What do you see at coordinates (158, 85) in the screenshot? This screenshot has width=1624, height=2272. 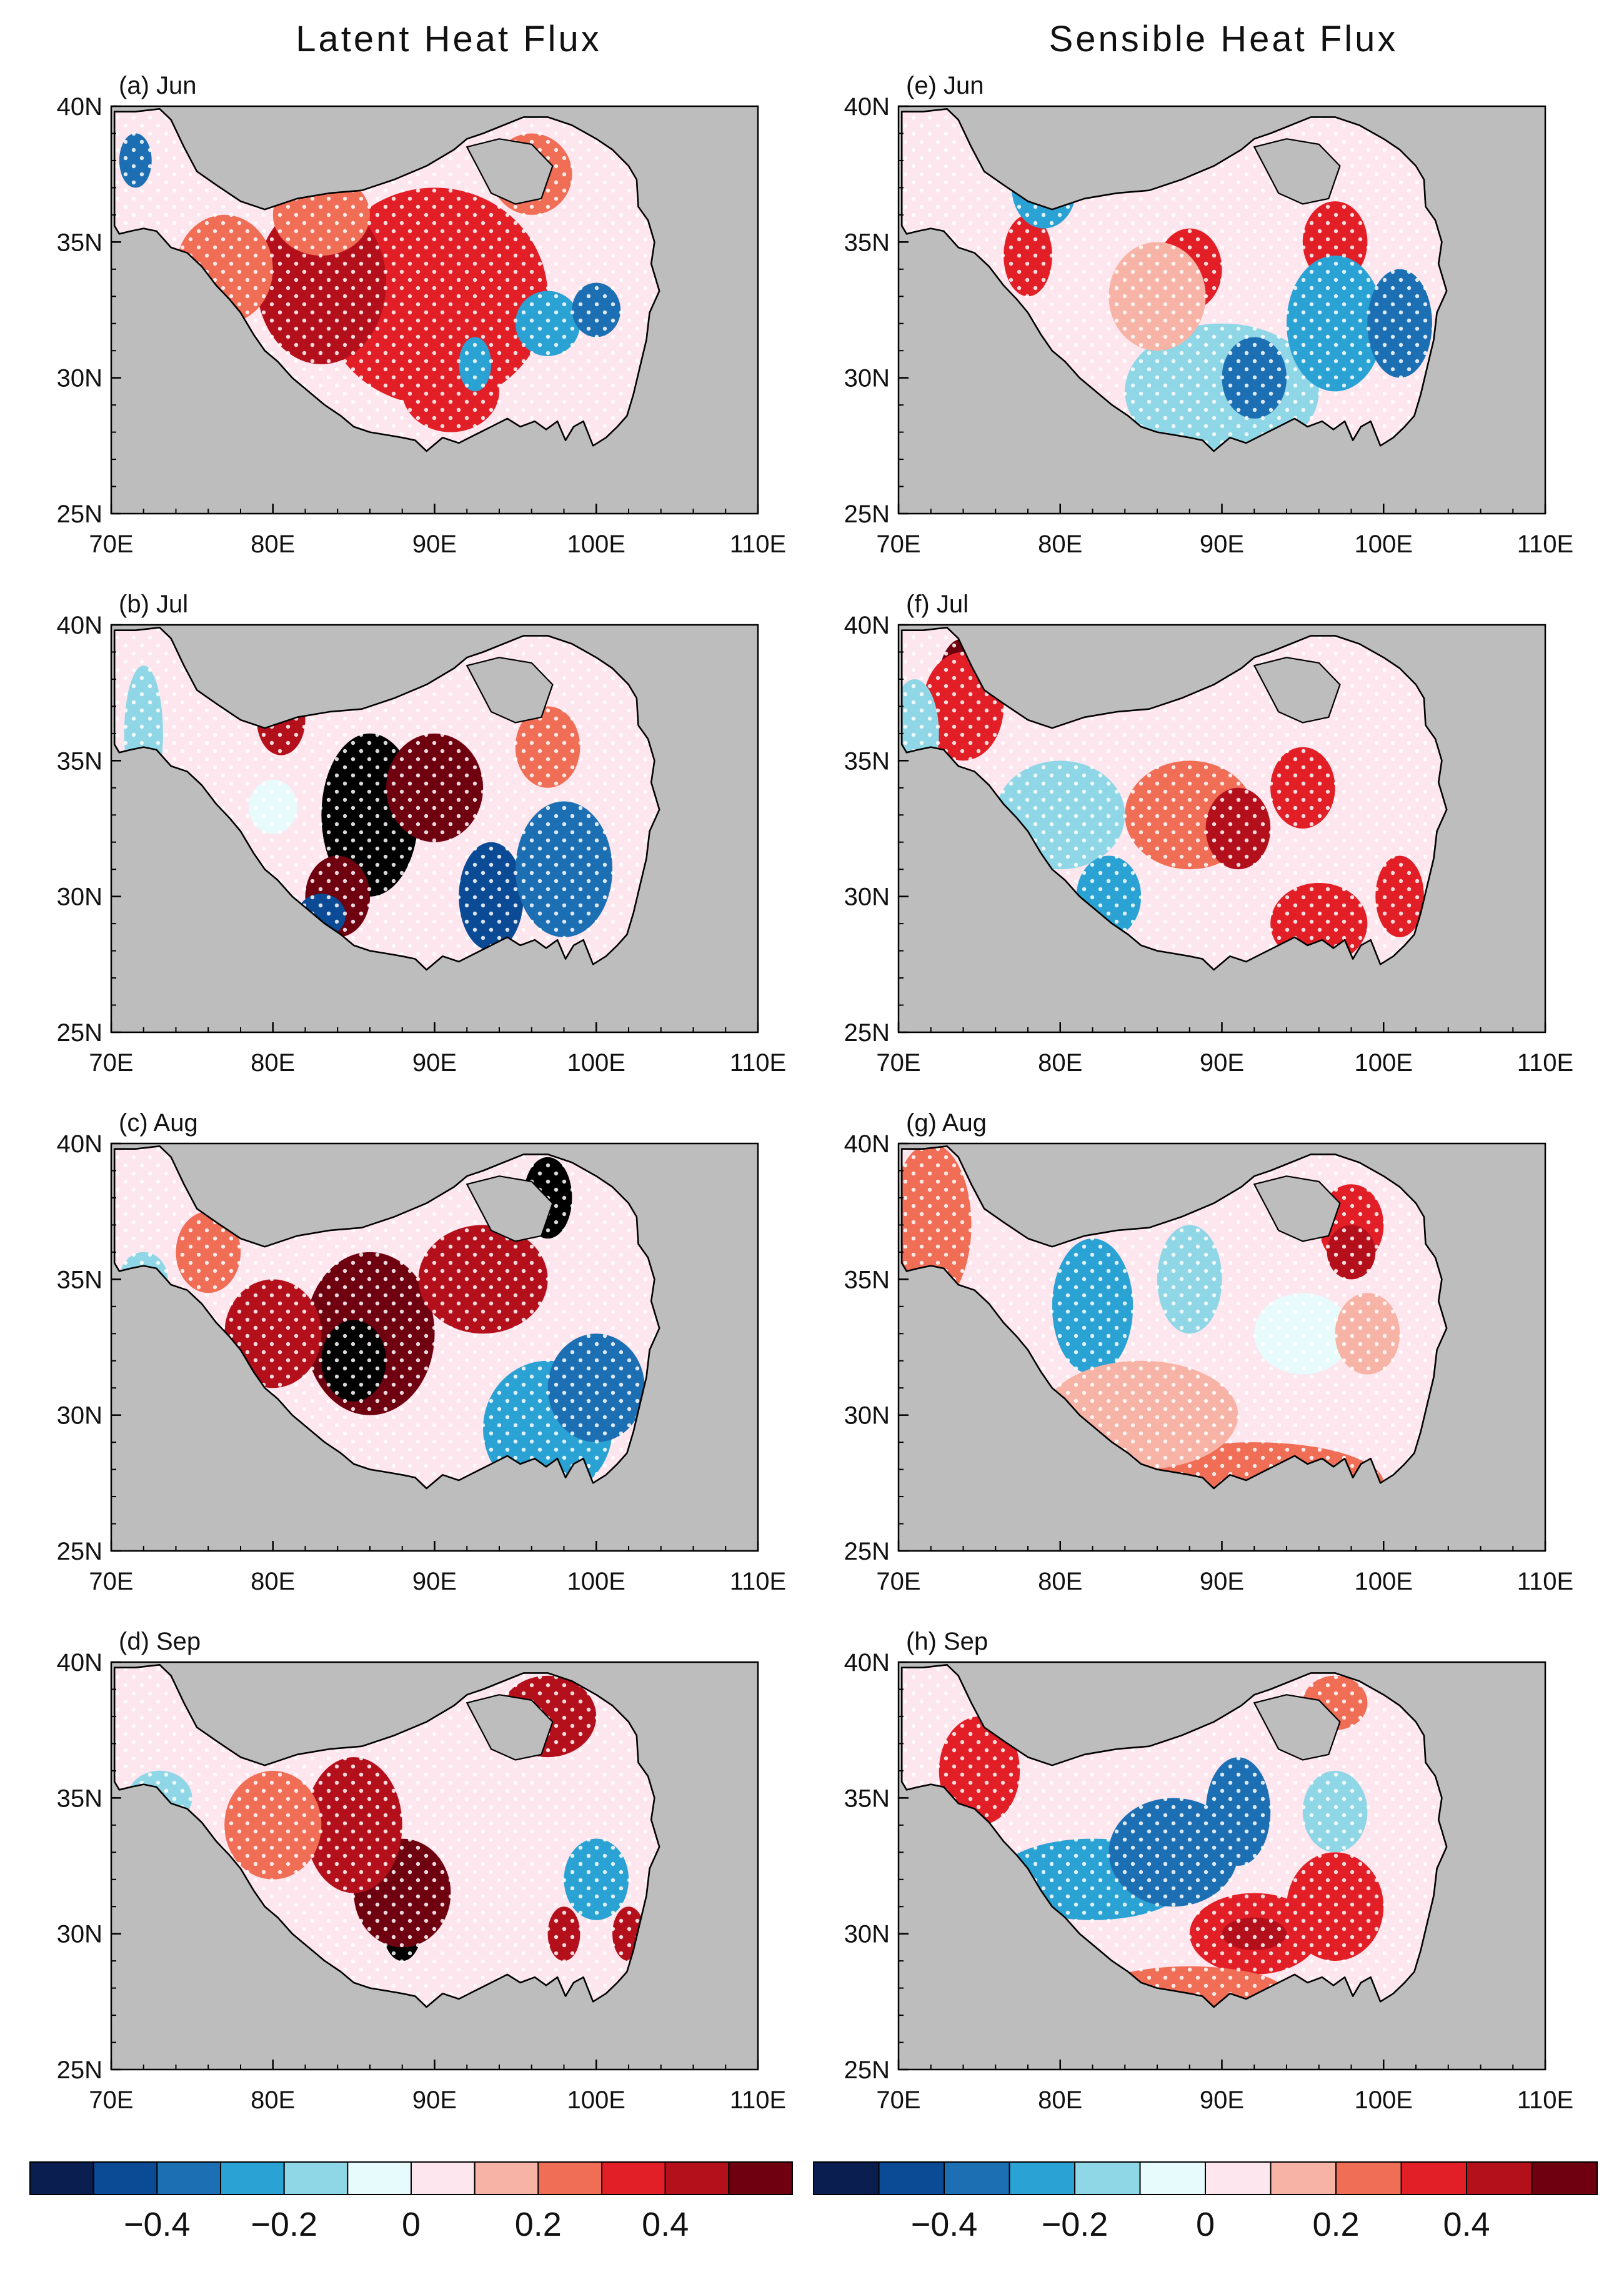 I see `panel-label: (a) Jun` at bounding box center [158, 85].